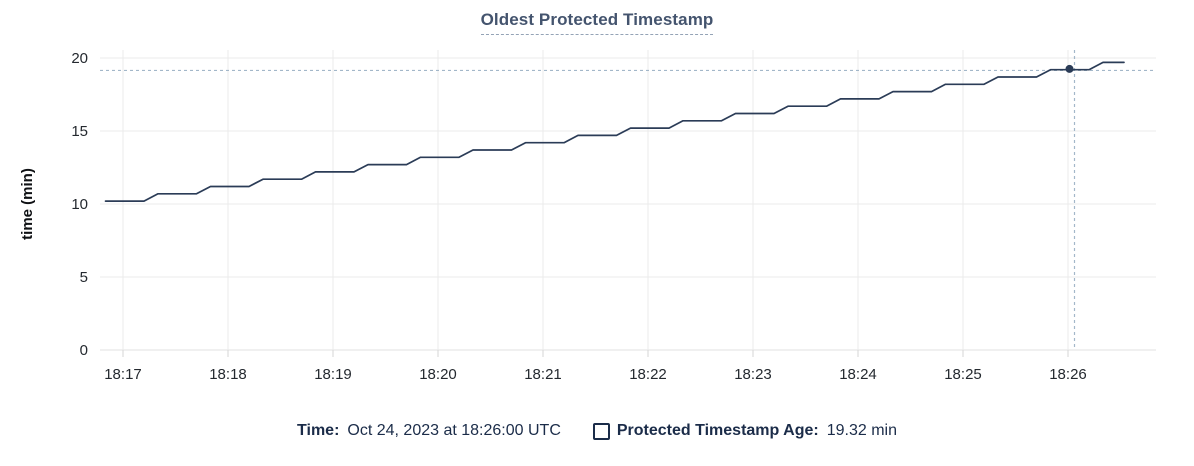 The width and height of the screenshot is (1194, 466). I want to click on svg-text: 5, so click(84, 277).